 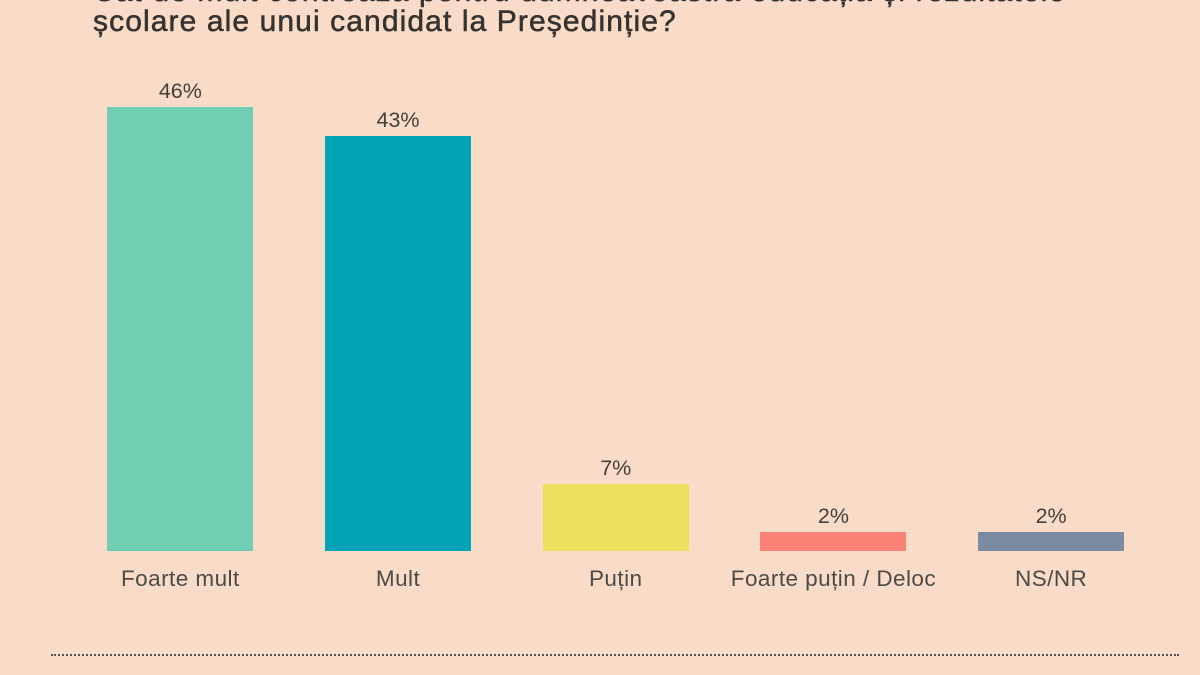 I want to click on value-label-ns-nr: 2%, so click(x=1051, y=516).